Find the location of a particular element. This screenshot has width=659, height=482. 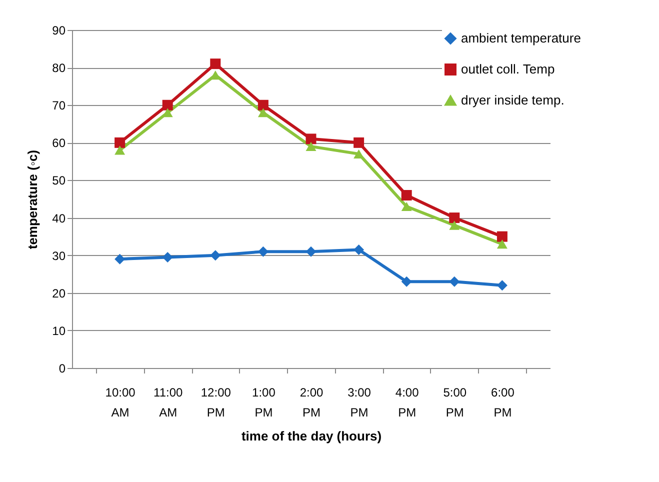

x-tick-label: 4:00 PM is located at coordinates (407, 403).